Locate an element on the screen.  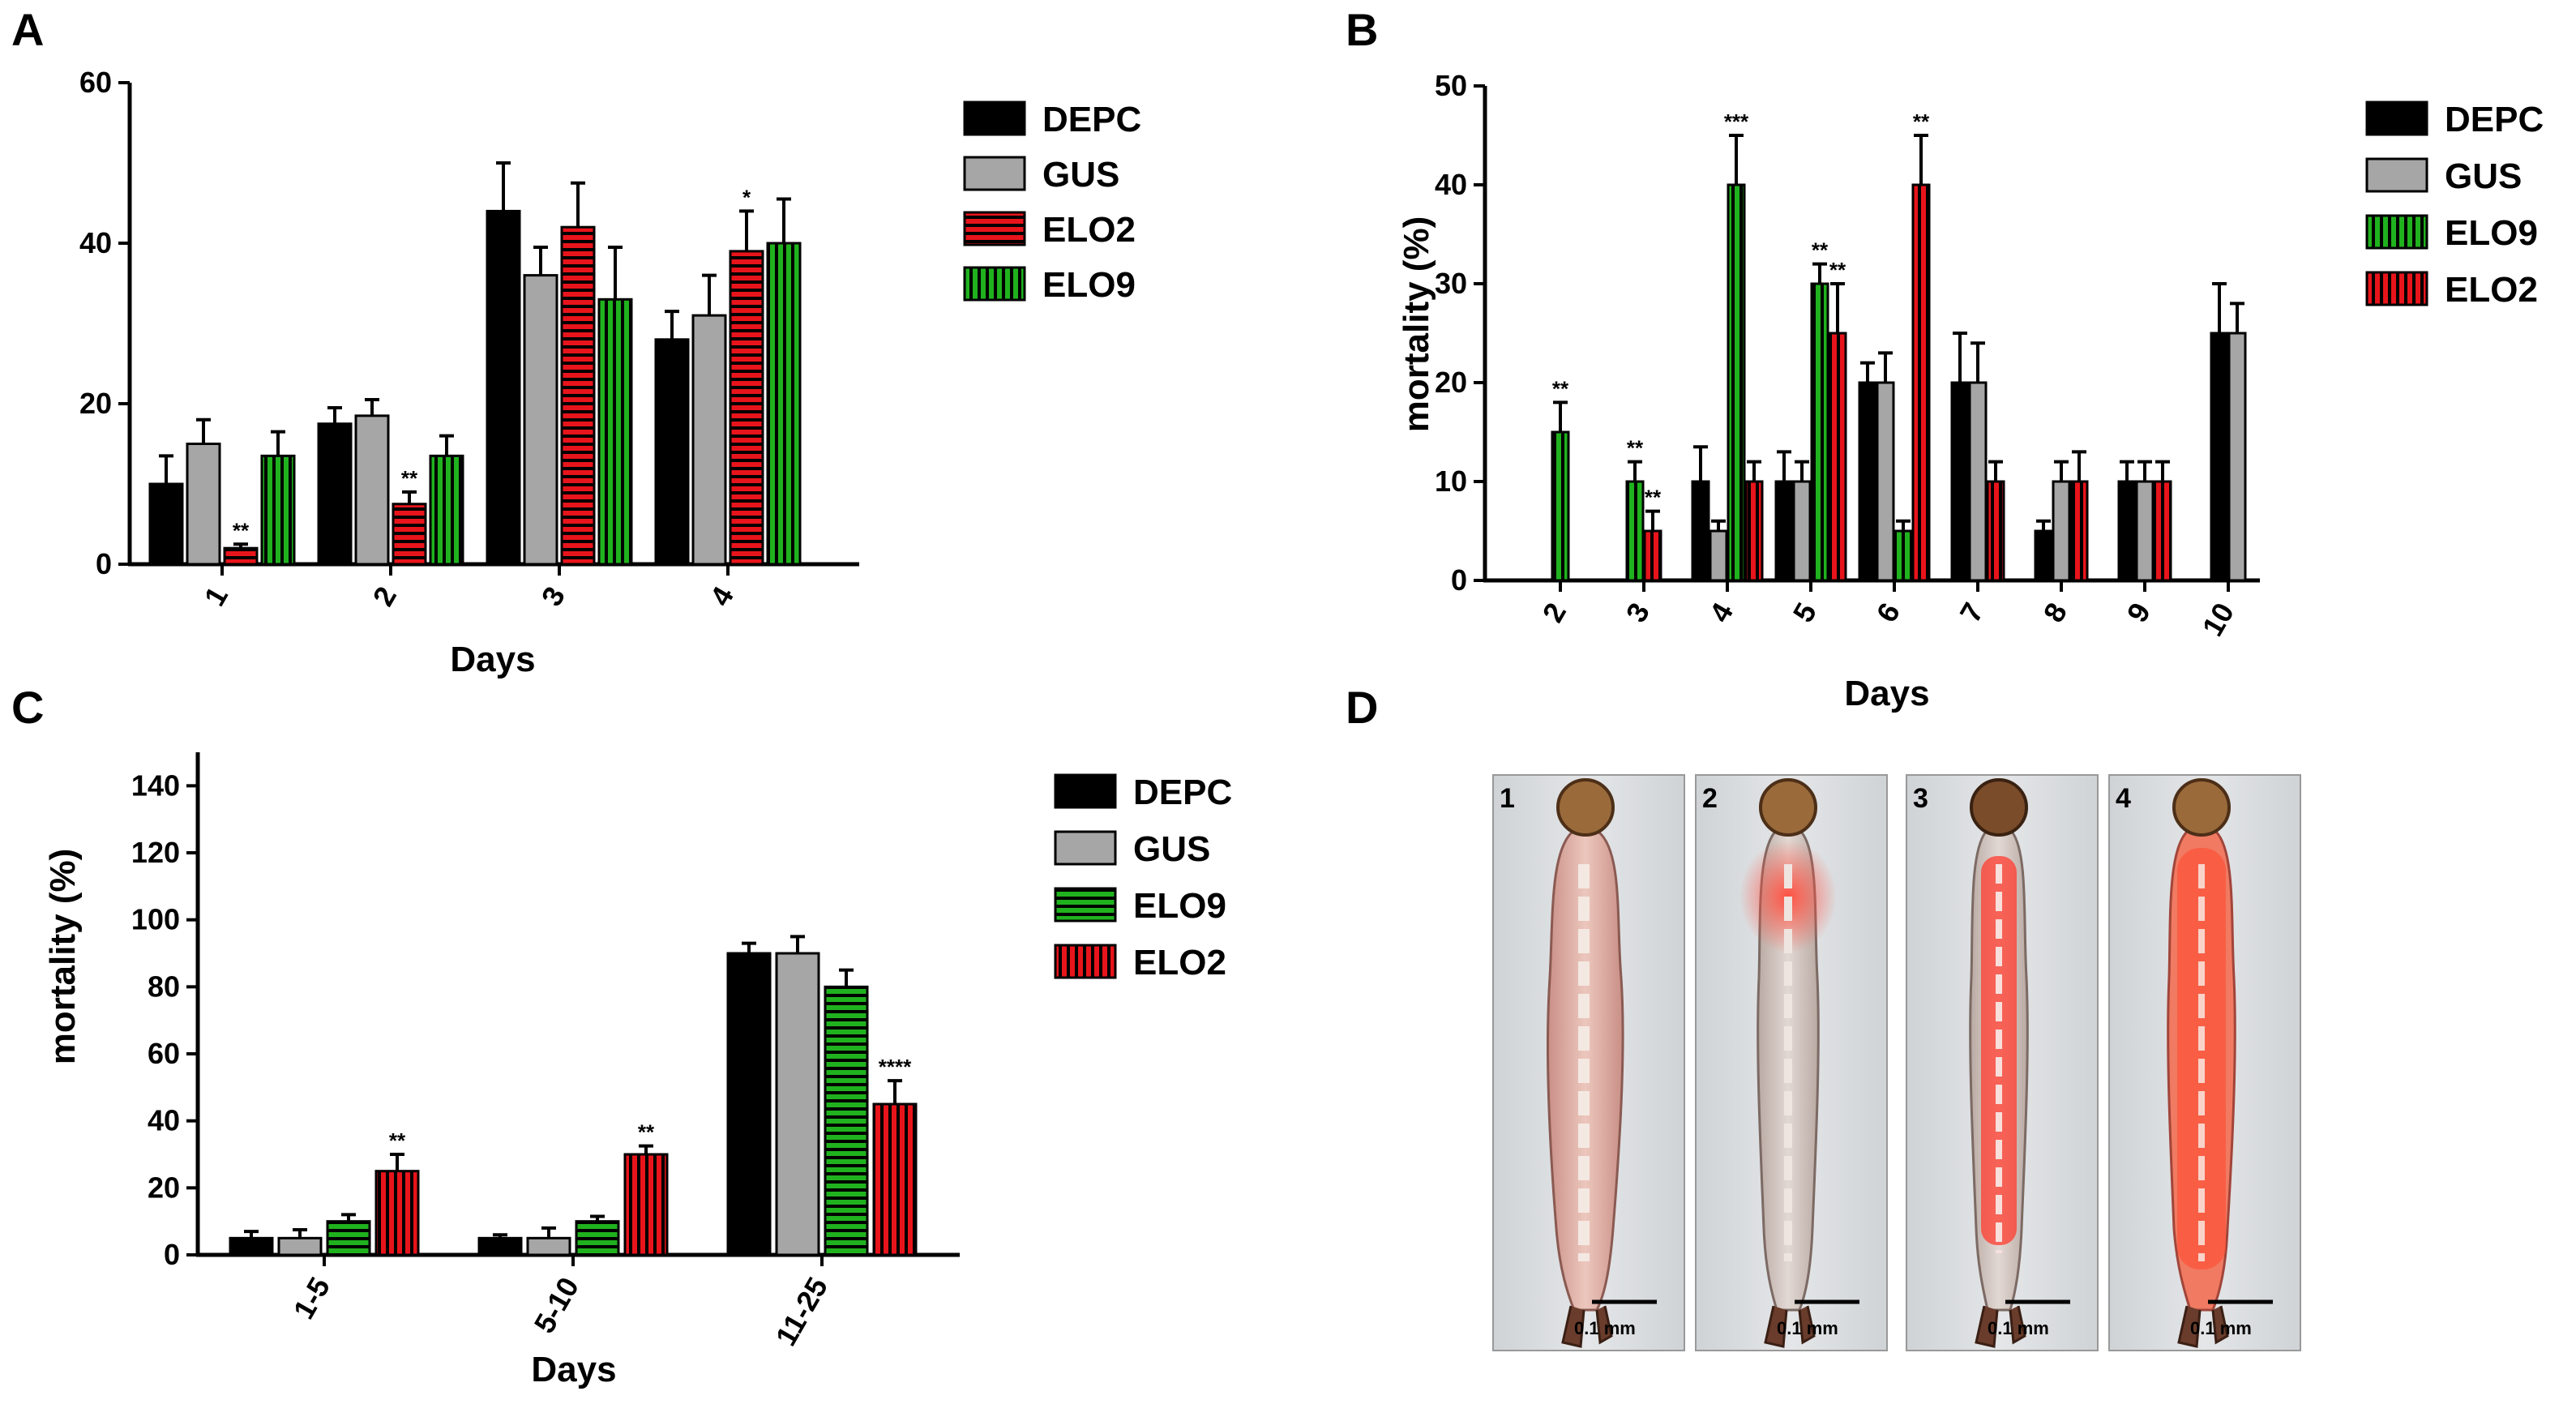
x-tick-label: 5-10 is located at coordinates (557, 1305).